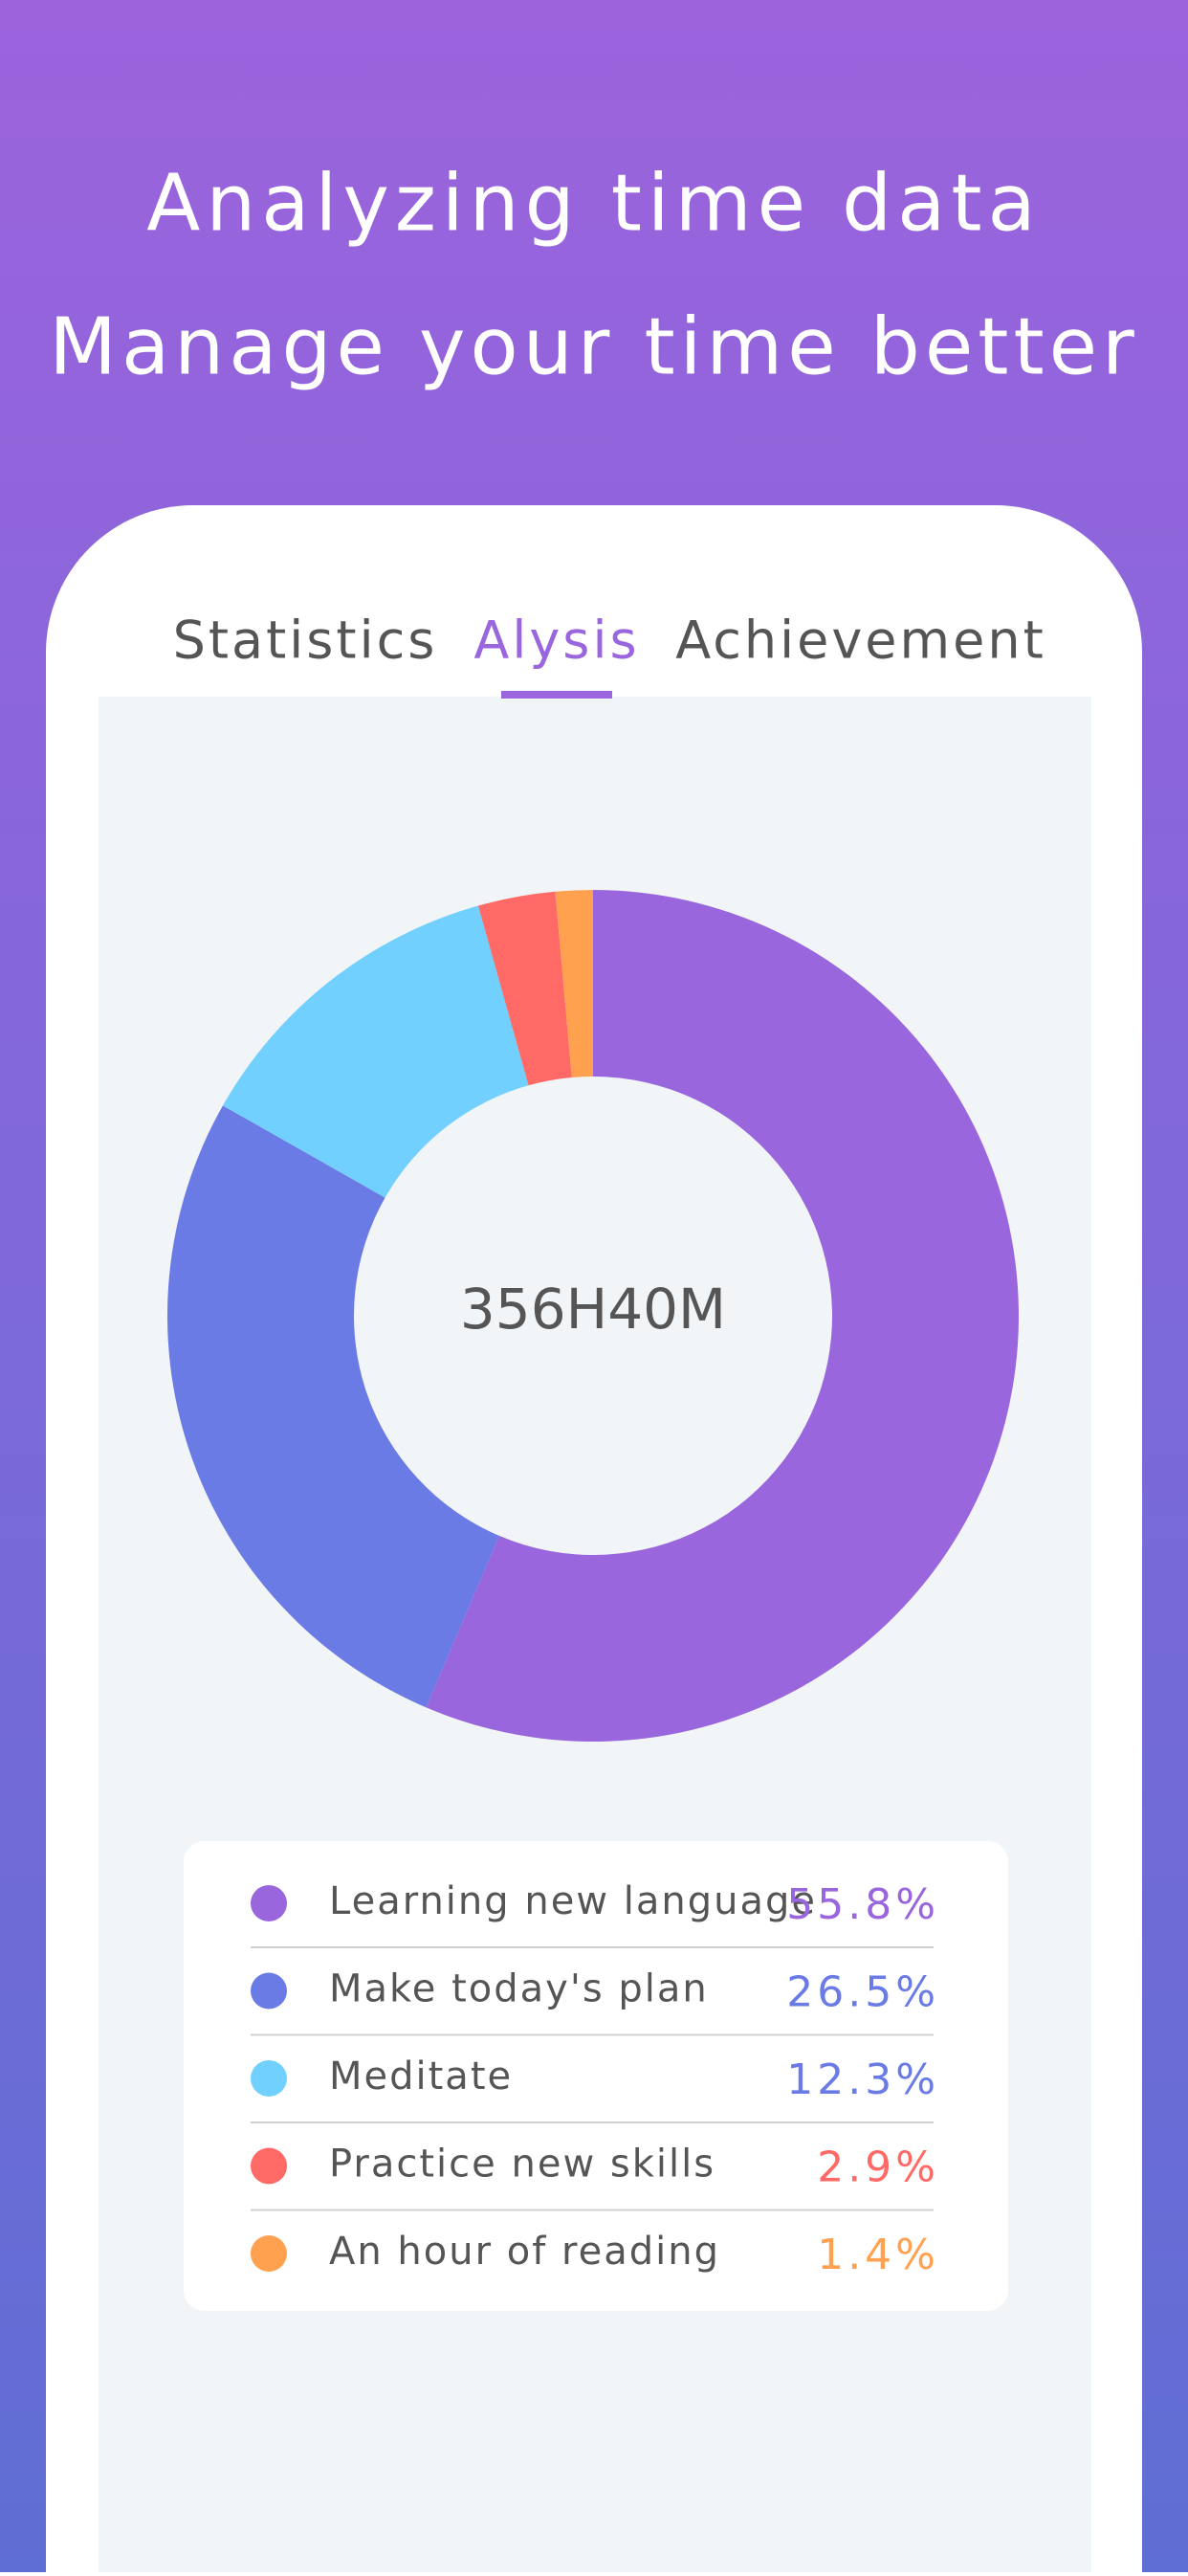 The image size is (1188, 2576). I want to click on value-label: 55.8%, so click(862, 1904).